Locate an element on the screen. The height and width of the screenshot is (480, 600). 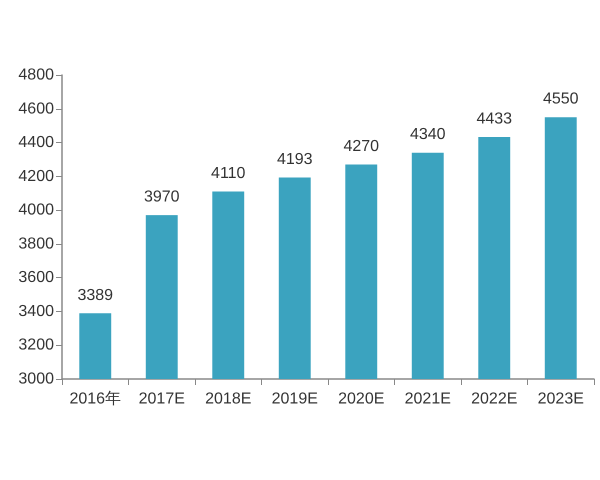
y-tick-label: 3200 is located at coordinates (36, 345).